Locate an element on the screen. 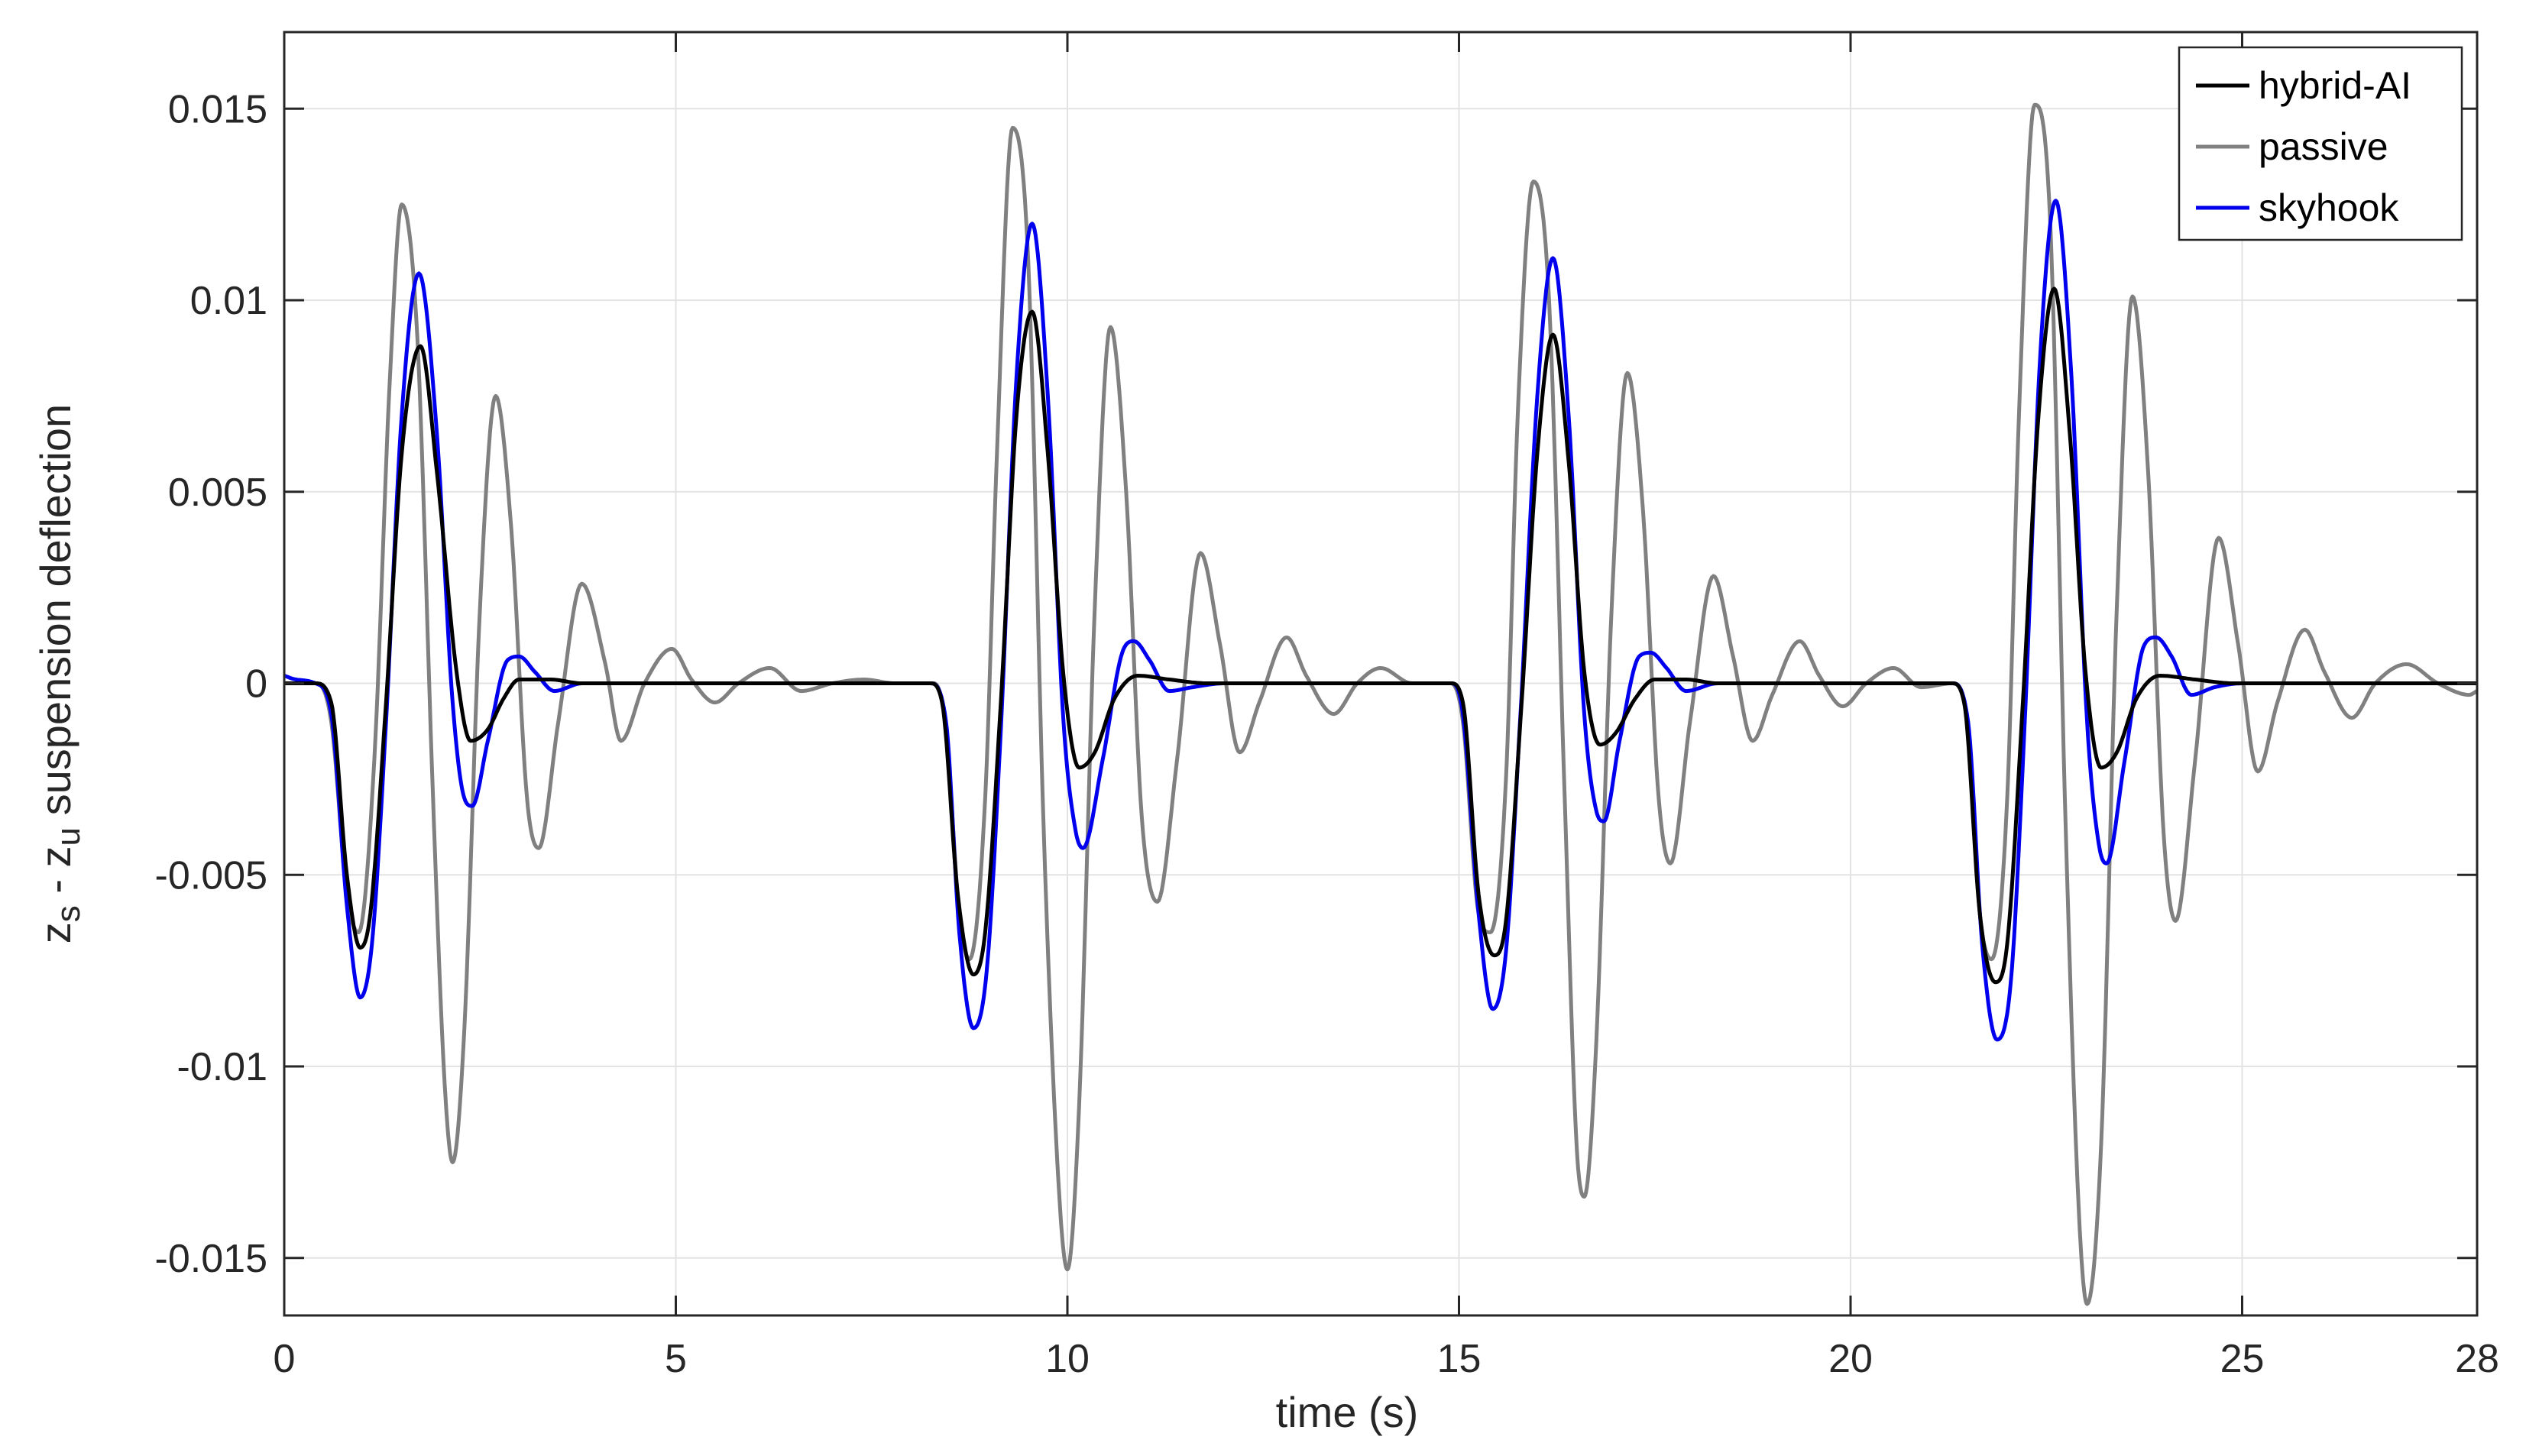 The image size is (2526, 1456). y-tick-label: 0.005 is located at coordinates (217, 493).